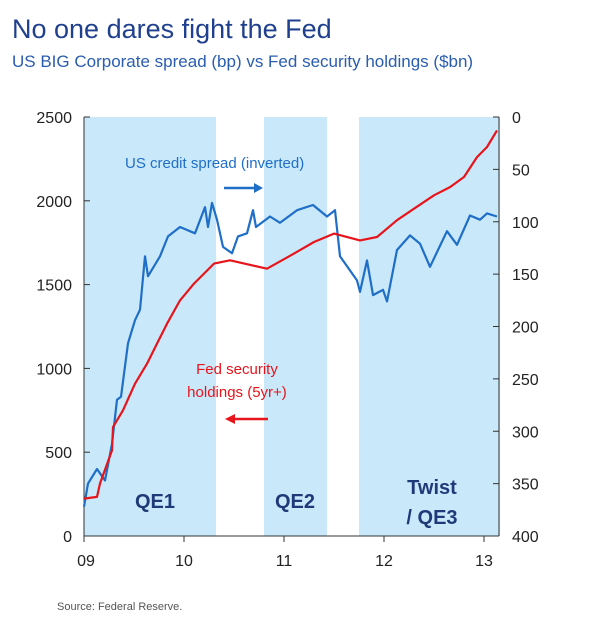 The image size is (600, 642). What do you see at coordinates (54, 286) in the screenshot?
I see `y-left-tick-label: 1500` at bounding box center [54, 286].